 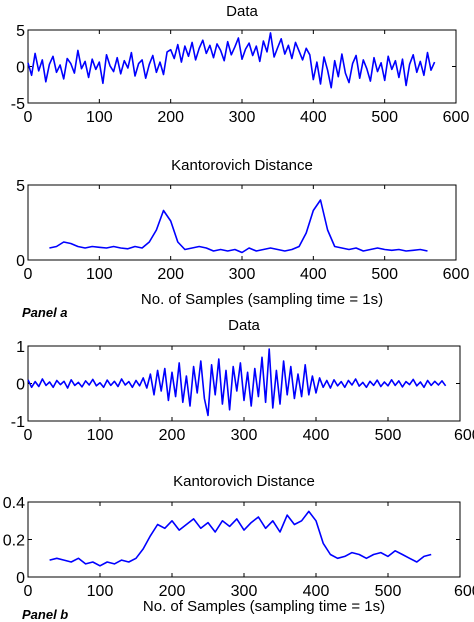 What do you see at coordinates (18, 422) in the screenshot?
I see `y-tick-label: -1` at bounding box center [18, 422].